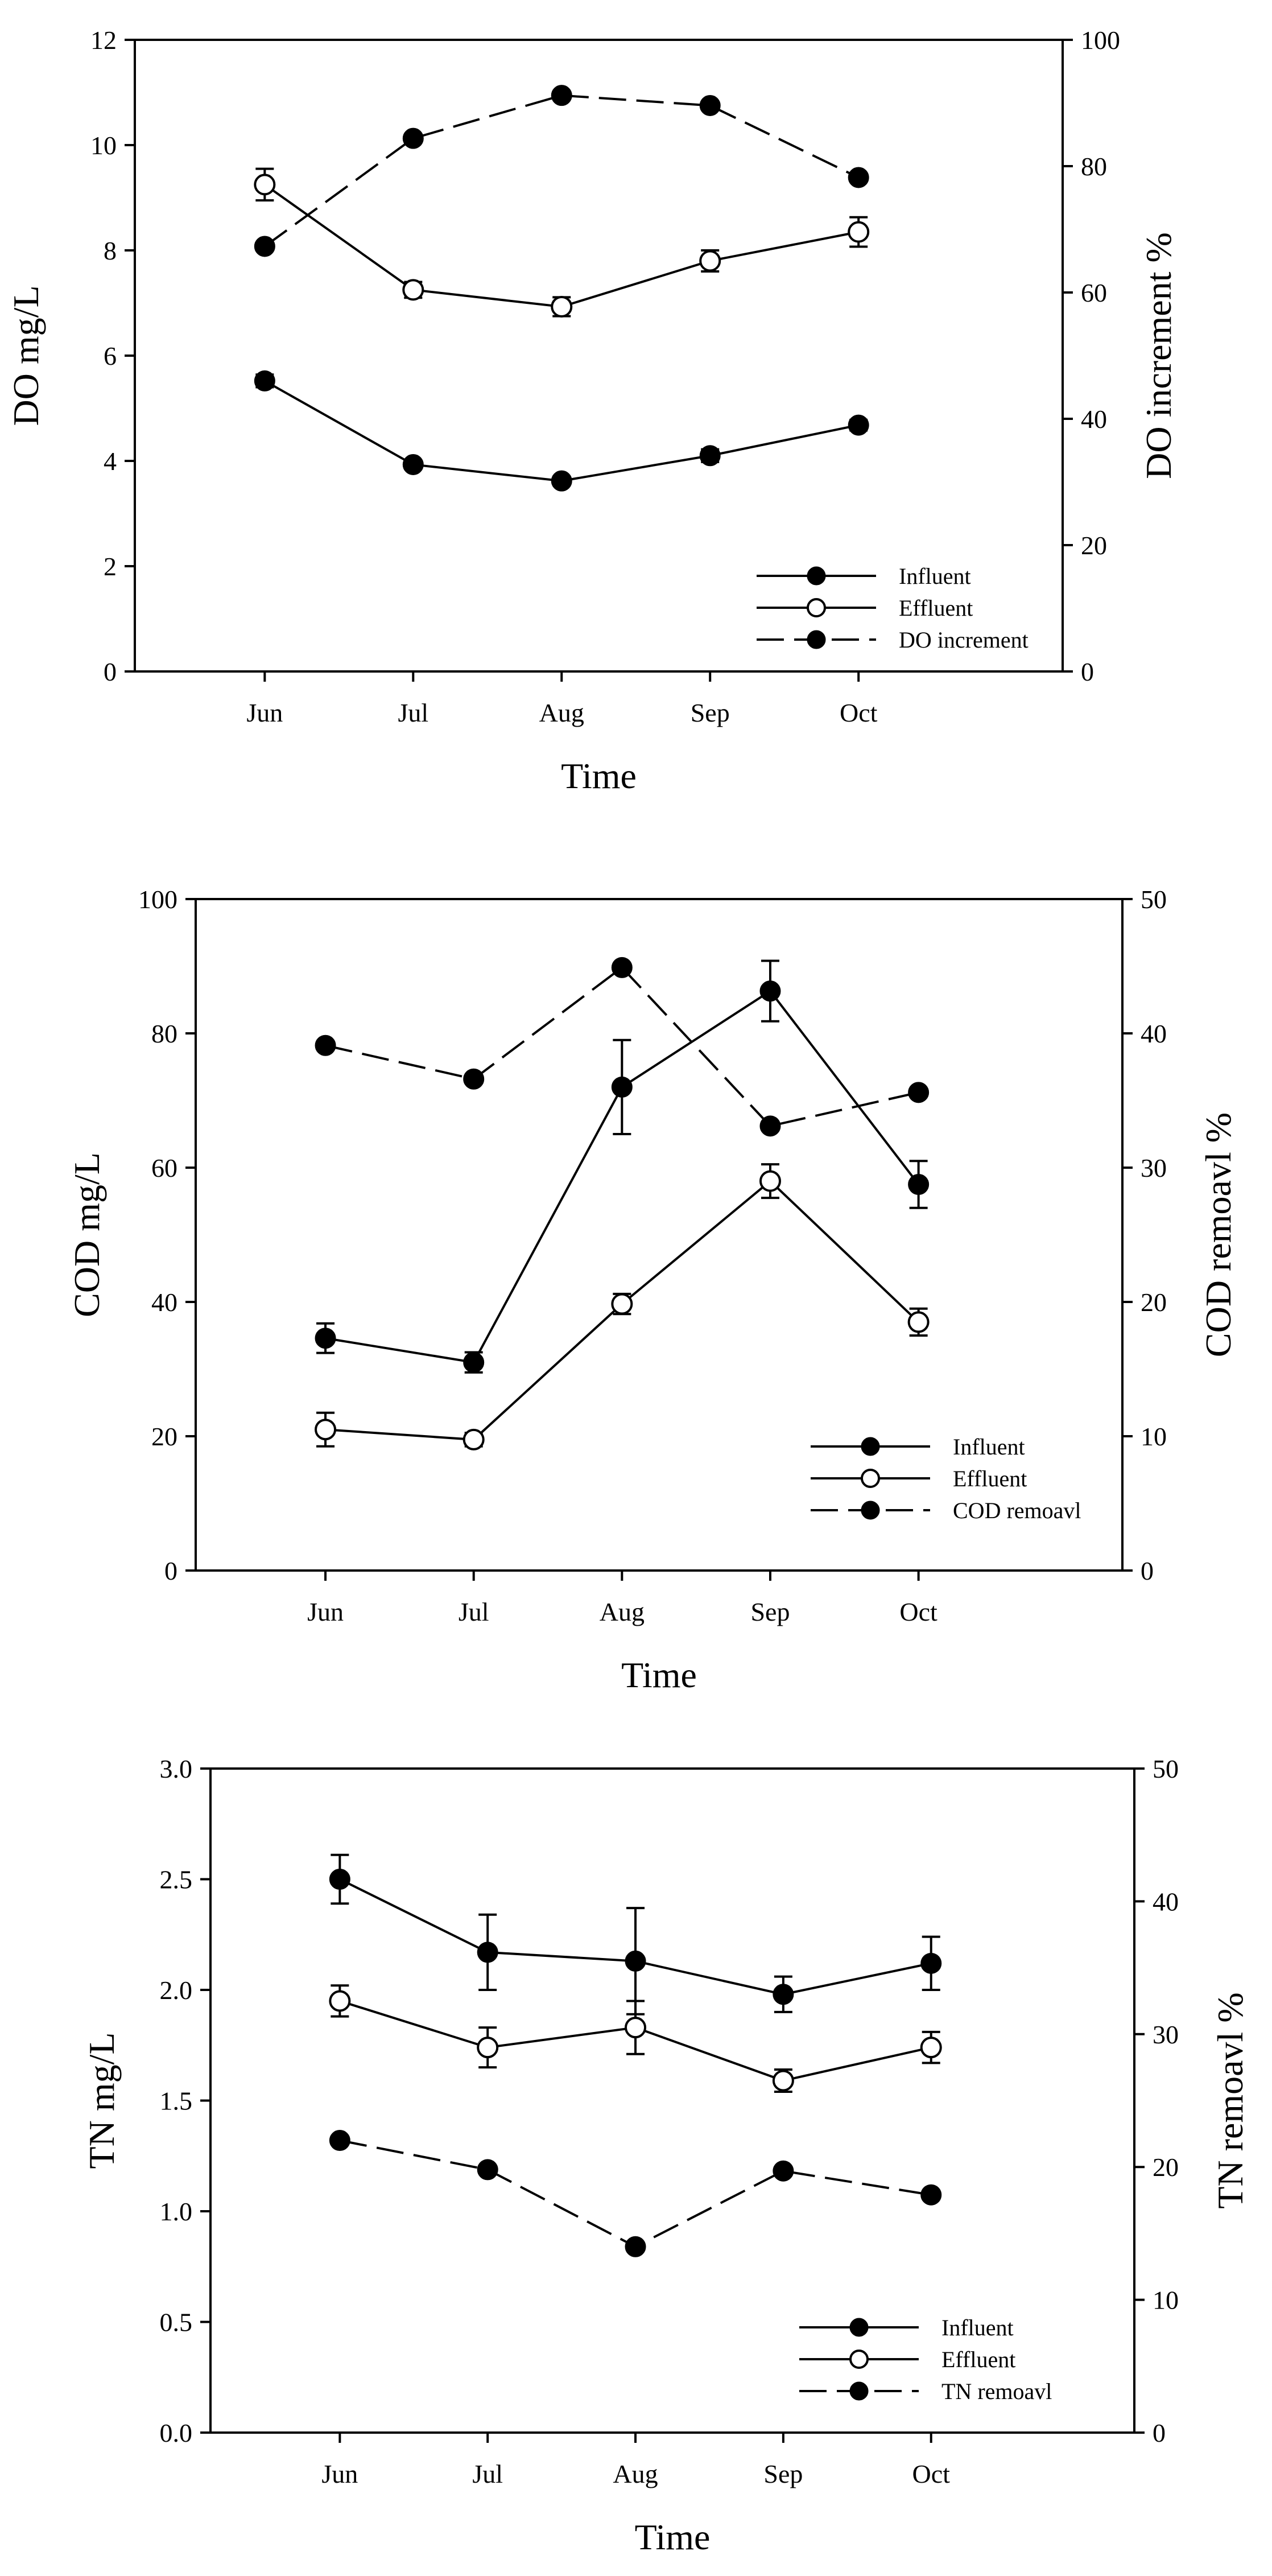 The height and width of the screenshot is (2576, 1272). What do you see at coordinates (176, 2433) in the screenshot?
I see `y-tick-label: 0.0` at bounding box center [176, 2433].